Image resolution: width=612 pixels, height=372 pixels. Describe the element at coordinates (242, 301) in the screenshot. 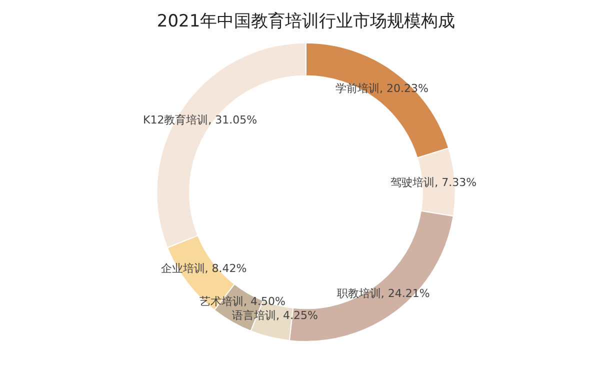

I see `slice-label: 艺术培训, 4.50%` at that location.